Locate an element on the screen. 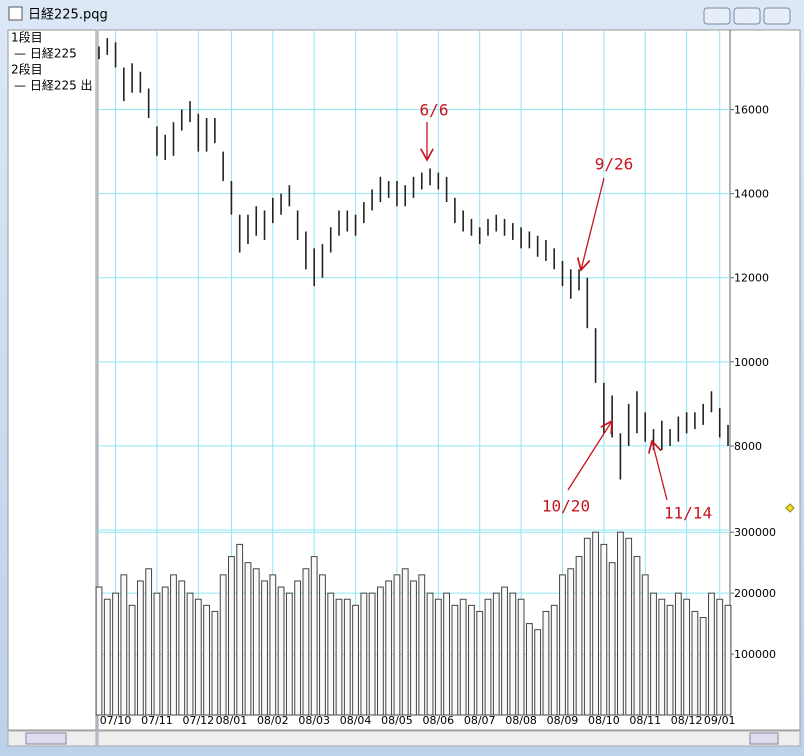 The height and width of the screenshot is (756, 804). maximize-button is located at coordinates (747, 16).